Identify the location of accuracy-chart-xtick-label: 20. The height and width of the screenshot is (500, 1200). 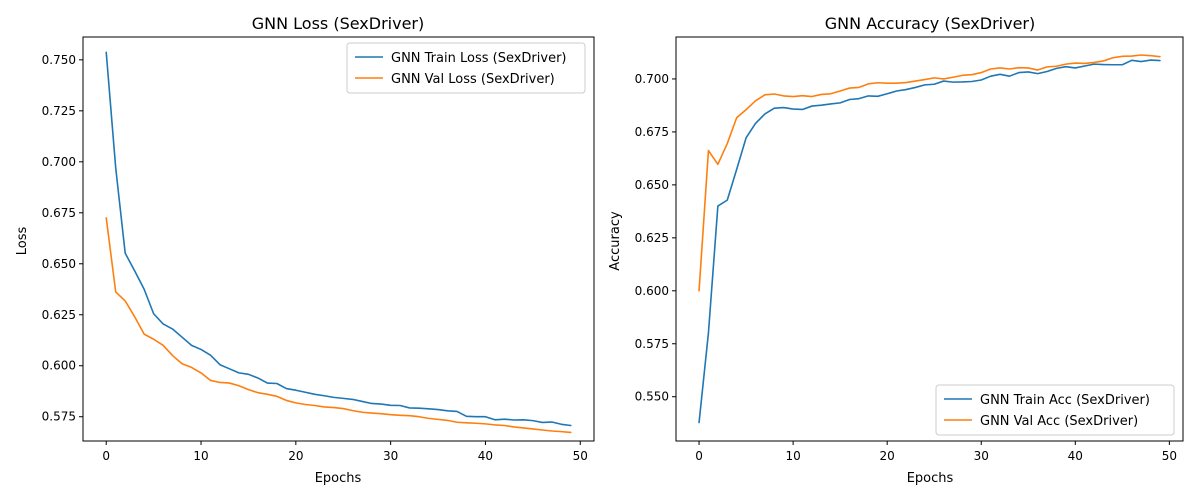
(887, 456).